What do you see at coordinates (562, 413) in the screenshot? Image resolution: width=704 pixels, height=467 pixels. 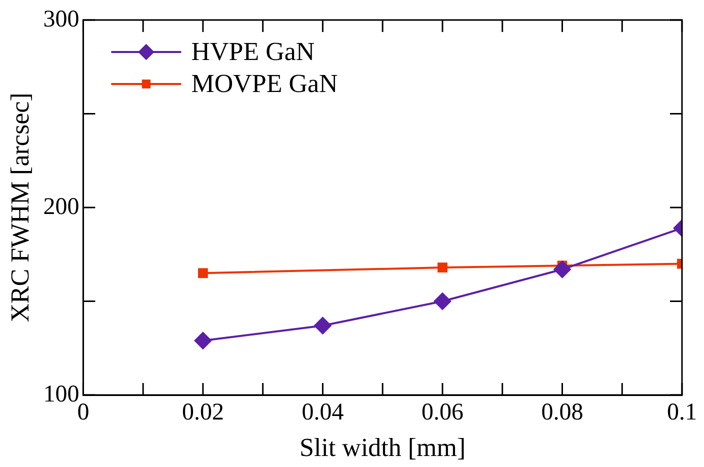 I see `x-tick-label: 0.08` at bounding box center [562, 413].